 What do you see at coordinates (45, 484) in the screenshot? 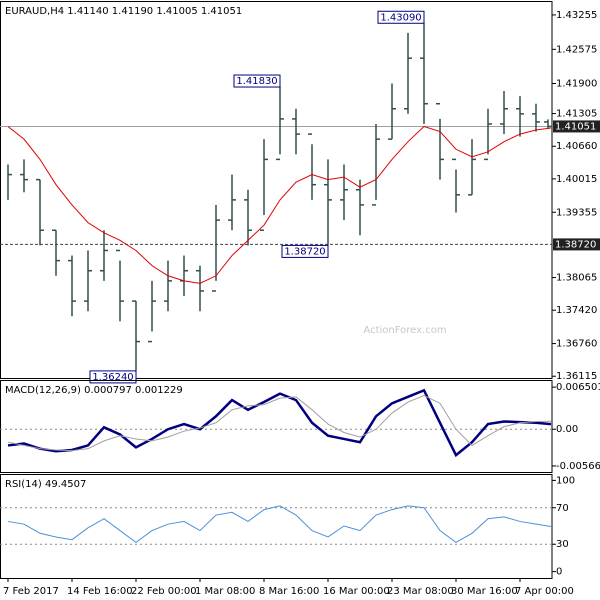
I see `panel-title: RSI(14) 49.4507` at bounding box center [45, 484].